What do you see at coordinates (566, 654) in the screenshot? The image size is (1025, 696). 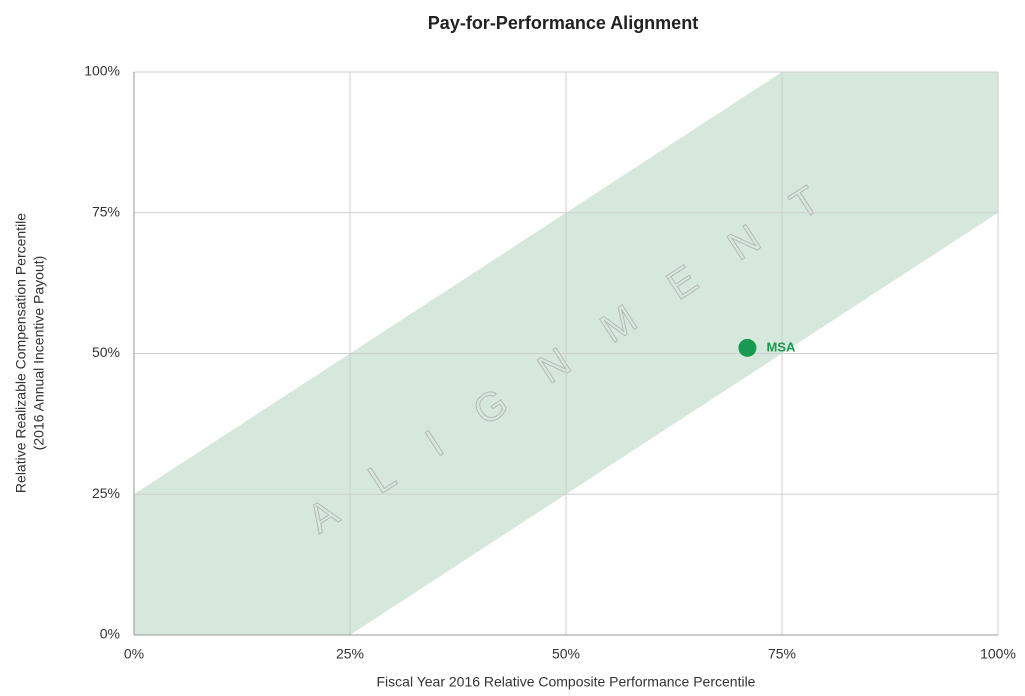 I see `x-tick-label: 50%` at bounding box center [566, 654].